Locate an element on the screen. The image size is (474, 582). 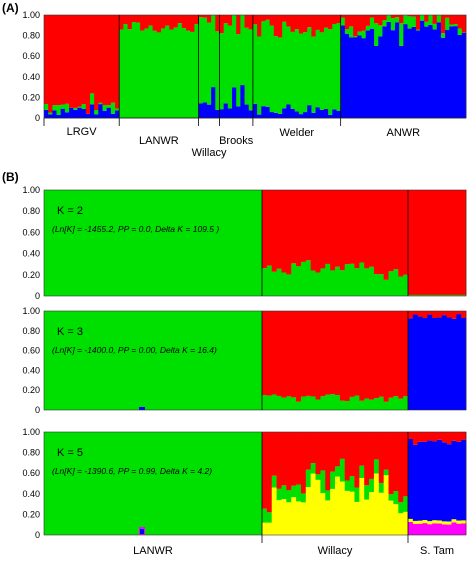
group-label-stam: S. Tam is located at coordinates (437, 551).